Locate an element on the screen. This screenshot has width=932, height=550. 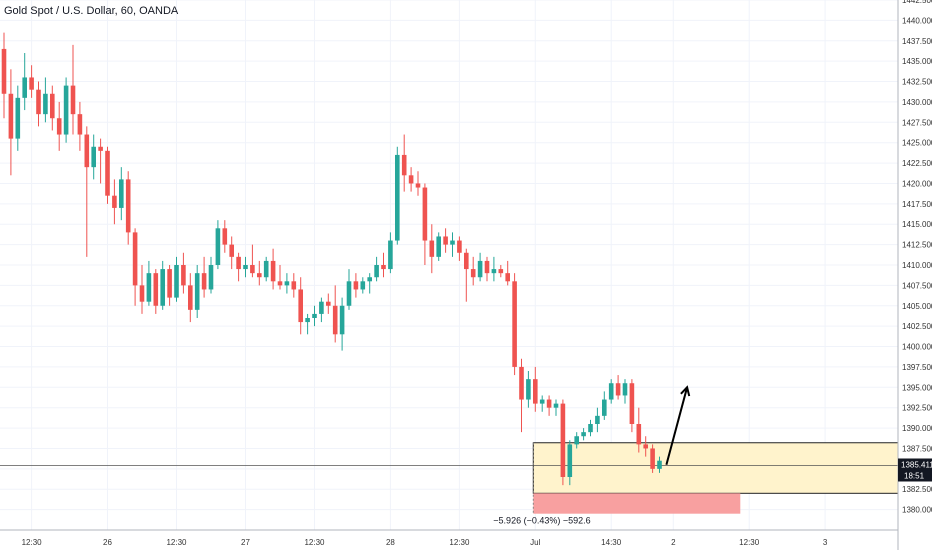
candle-body is located at coordinates (618, 389).